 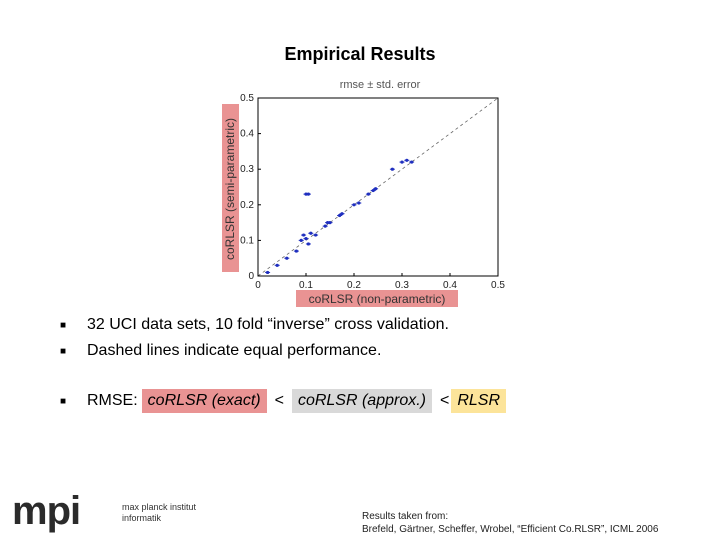 I want to click on equal-performance-line, so click(x=378, y=187).